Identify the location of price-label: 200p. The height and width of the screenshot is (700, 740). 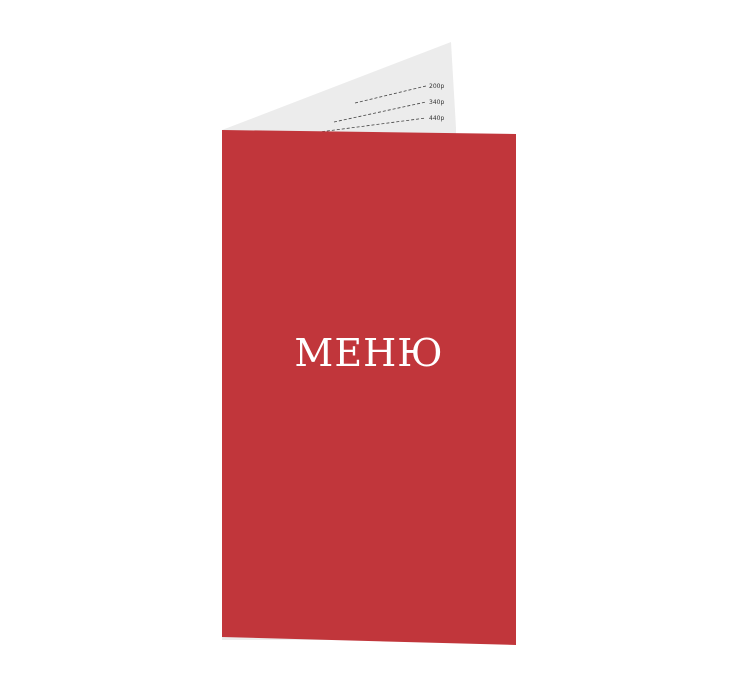
(436, 86).